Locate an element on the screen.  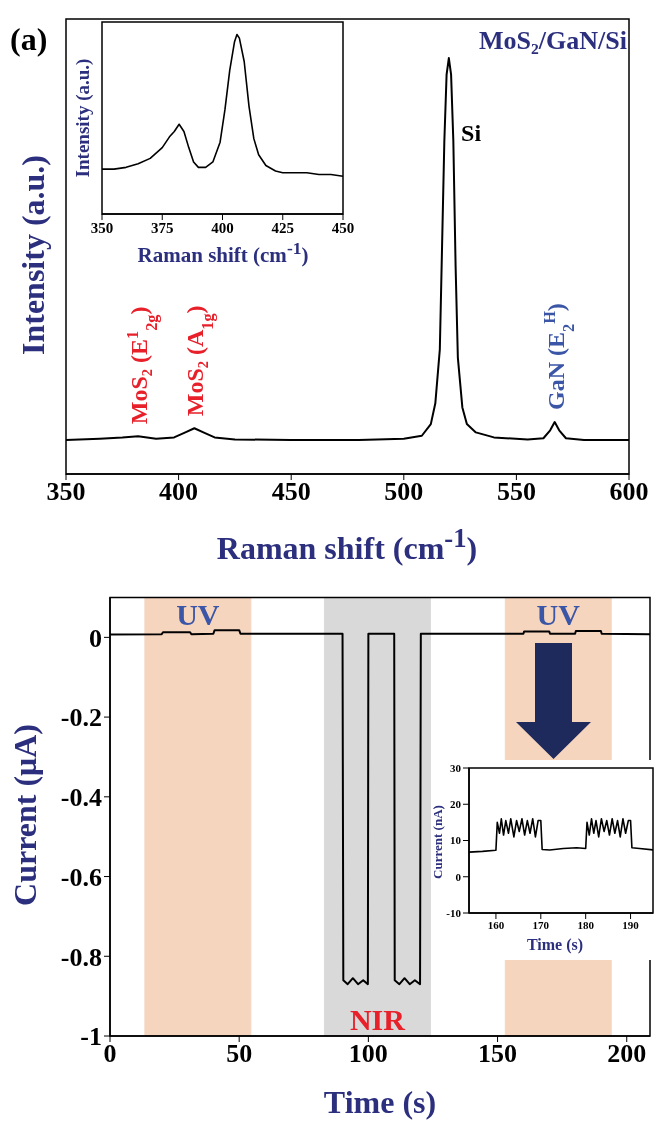
text: MoS₂/GaN/Si is located at coordinates (553, 41).